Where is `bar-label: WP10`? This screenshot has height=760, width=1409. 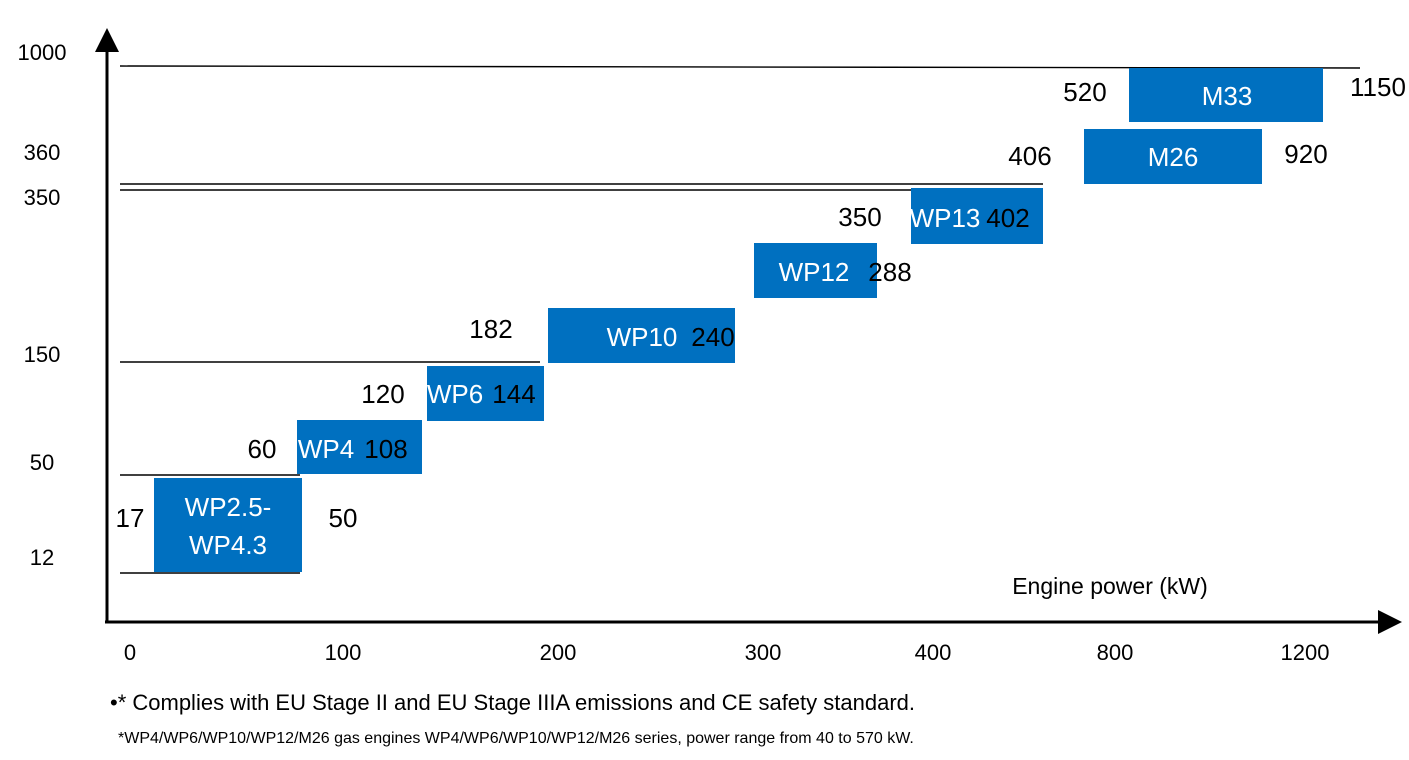 bar-label: WP10 is located at coordinates (642, 337).